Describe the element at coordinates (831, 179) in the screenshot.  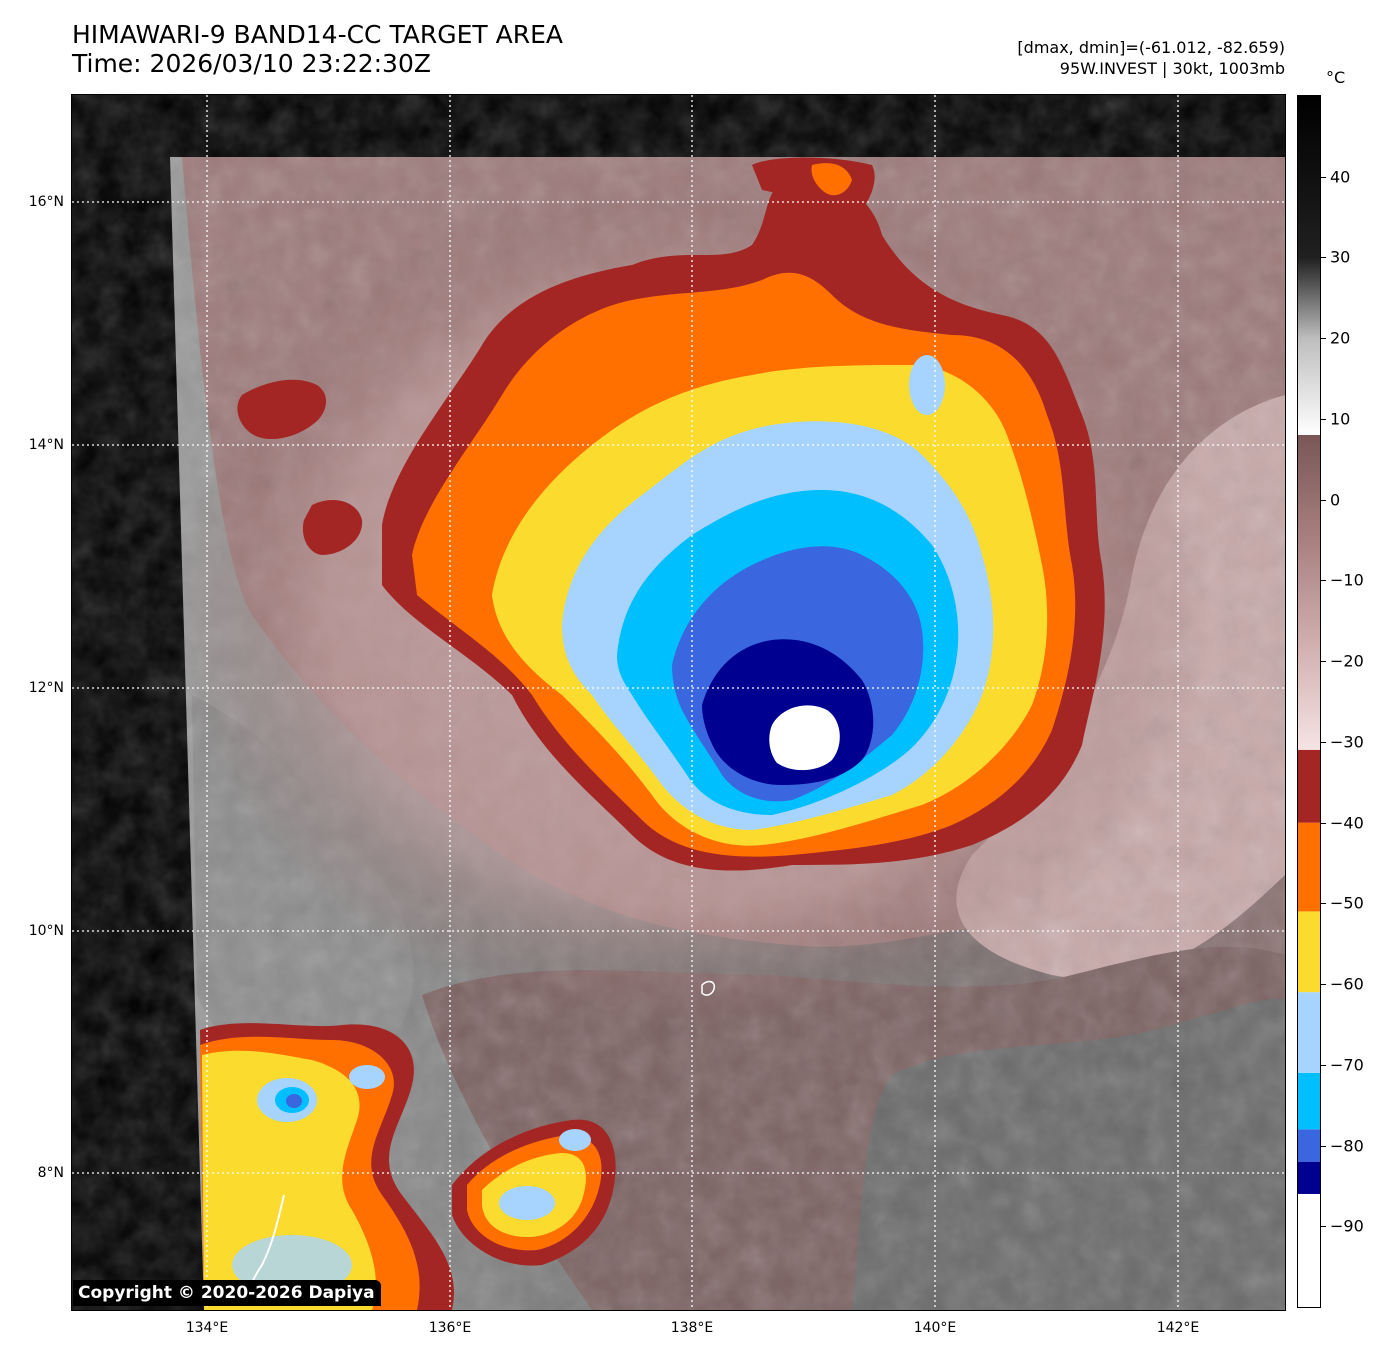
I see `n-streak-minus50` at that location.